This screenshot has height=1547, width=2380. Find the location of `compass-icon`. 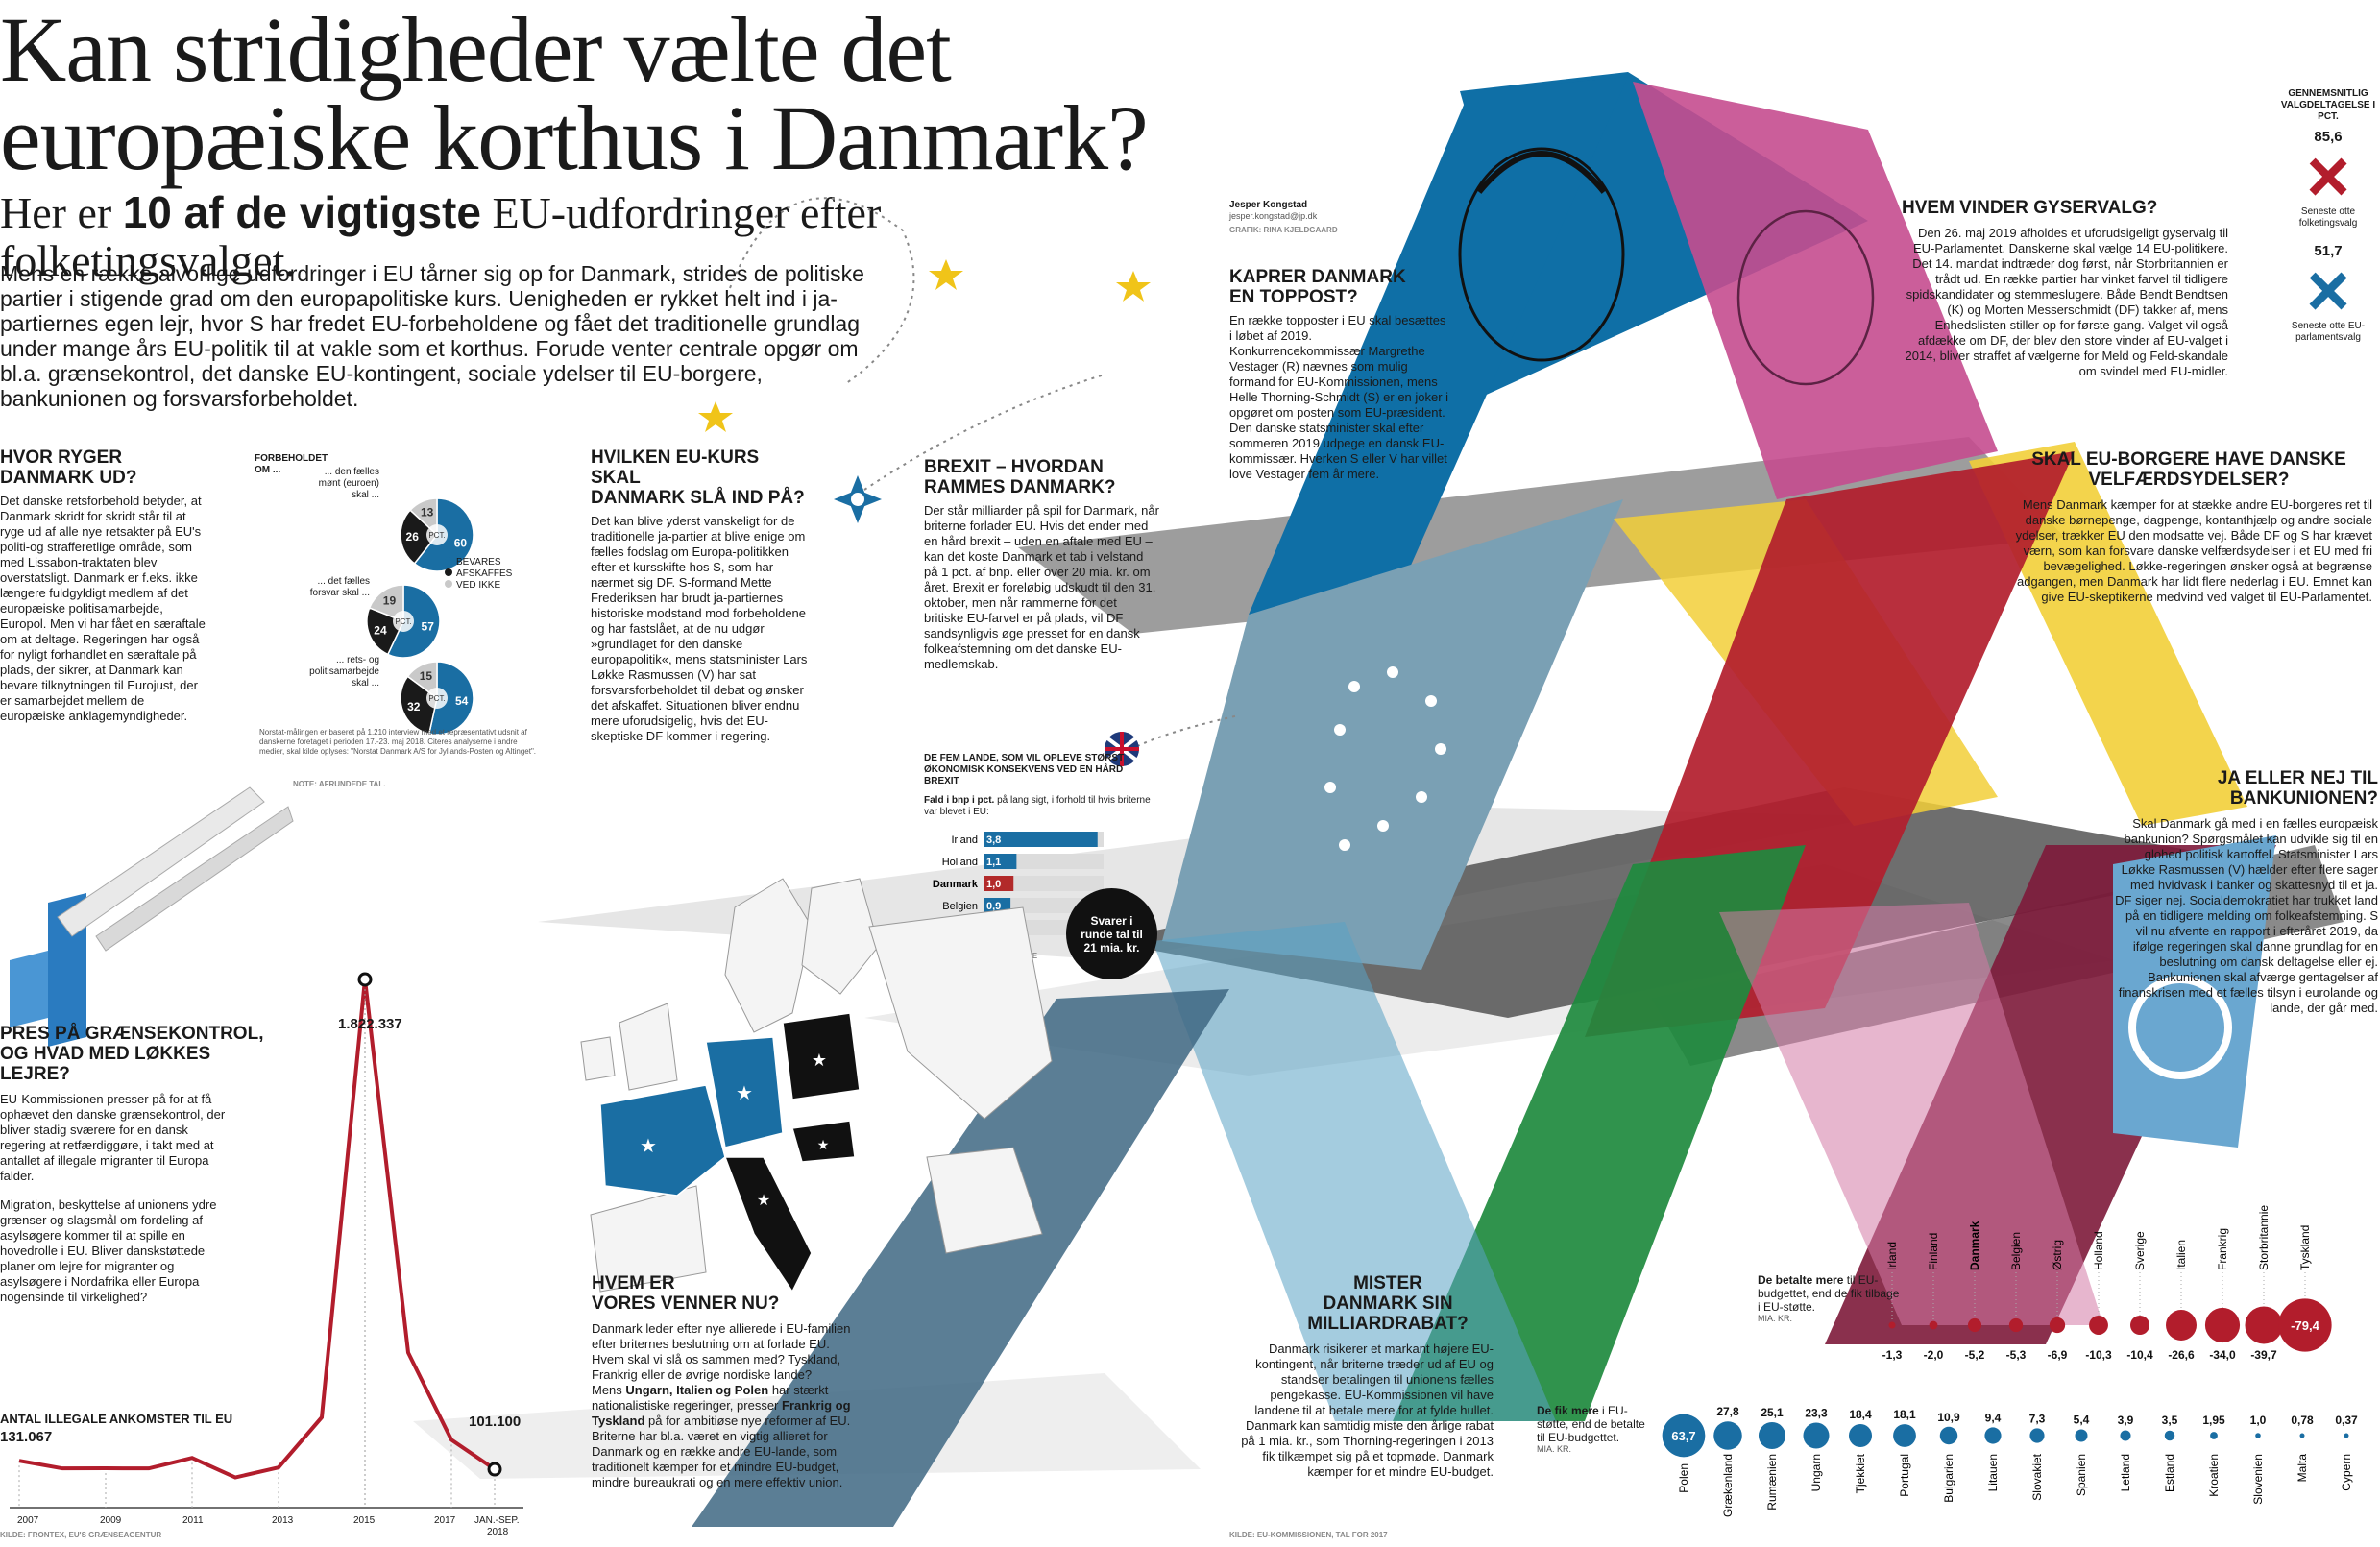

compass-icon is located at coordinates (858, 499).